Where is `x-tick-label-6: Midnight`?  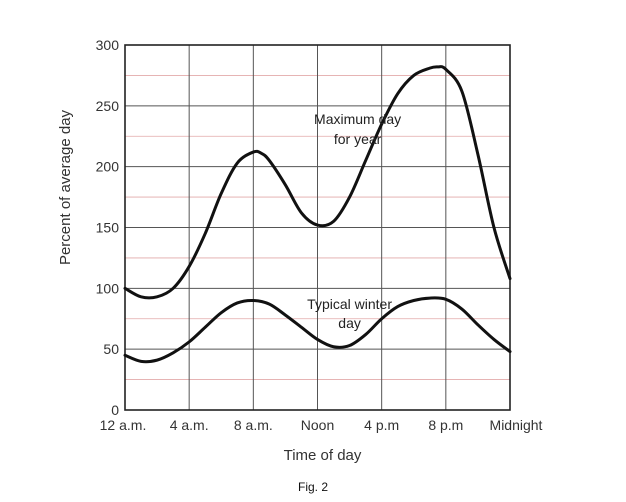 x-tick-label-6: Midnight is located at coordinates (516, 425).